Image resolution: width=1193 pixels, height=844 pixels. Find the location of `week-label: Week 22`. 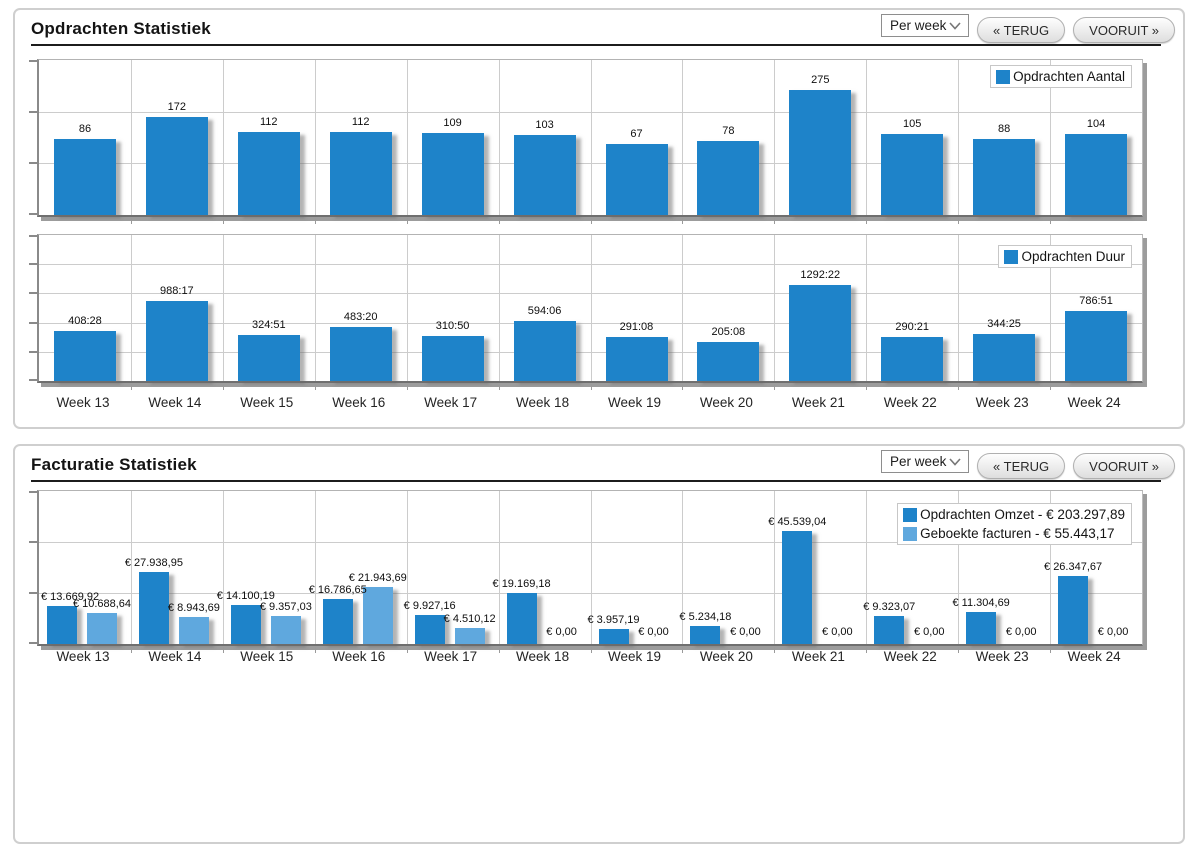

week-label: Week 22 is located at coordinates (910, 402).